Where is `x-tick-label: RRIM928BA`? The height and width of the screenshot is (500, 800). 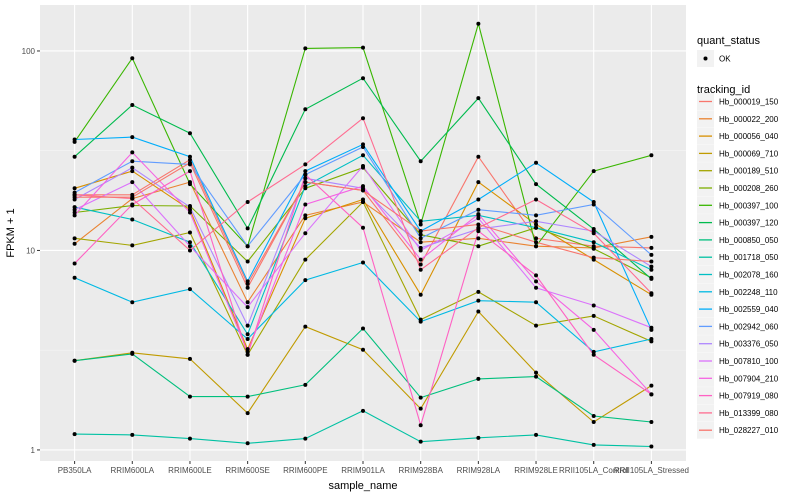 x-tick-label: RRIM928BA is located at coordinates (420, 470).